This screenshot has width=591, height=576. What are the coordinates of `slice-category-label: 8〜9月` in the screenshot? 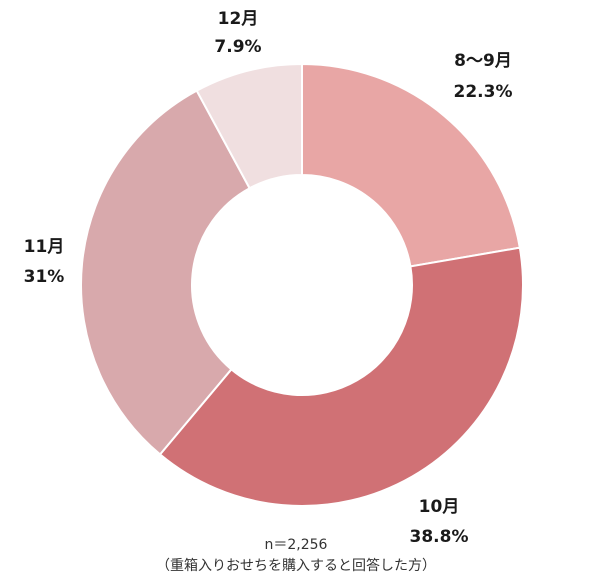 It's located at (483, 61).